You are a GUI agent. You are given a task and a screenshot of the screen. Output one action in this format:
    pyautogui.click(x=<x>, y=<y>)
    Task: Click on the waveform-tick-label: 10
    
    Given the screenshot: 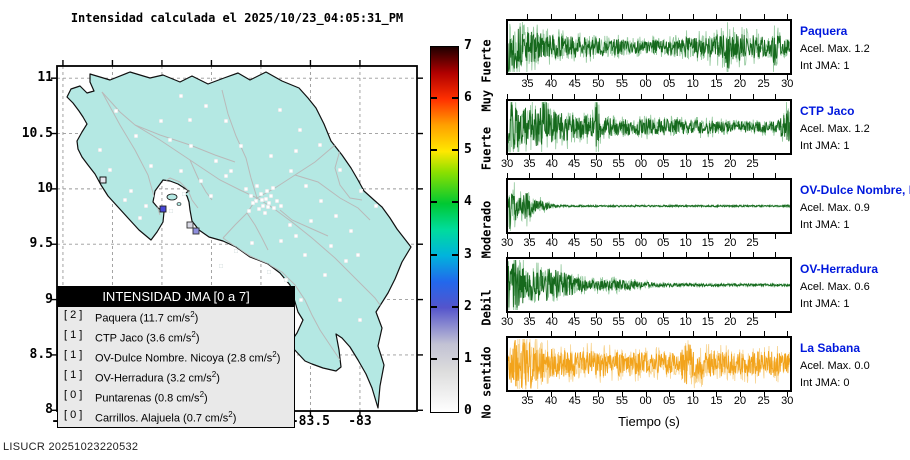 What is the action you would take?
    pyautogui.click(x=692, y=84)
    